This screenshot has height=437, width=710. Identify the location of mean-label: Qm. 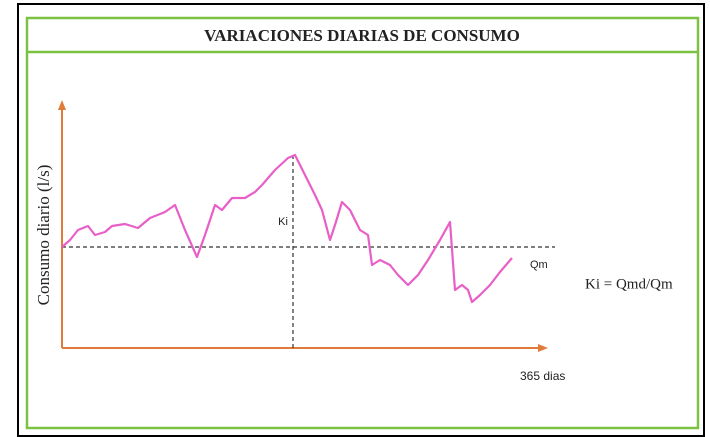
(539, 265).